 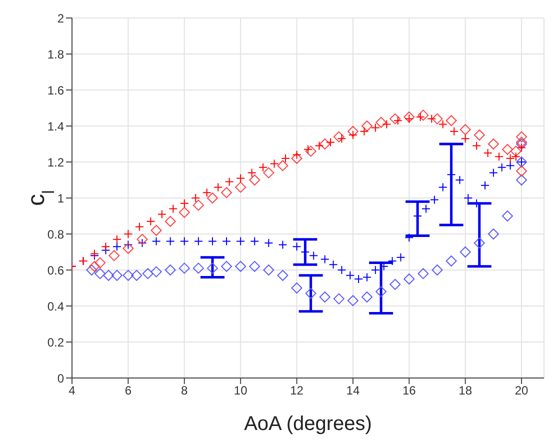 What do you see at coordinates (55, 126) in the screenshot?
I see `y-tick-label: 1.4` at bounding box center [55, 126].